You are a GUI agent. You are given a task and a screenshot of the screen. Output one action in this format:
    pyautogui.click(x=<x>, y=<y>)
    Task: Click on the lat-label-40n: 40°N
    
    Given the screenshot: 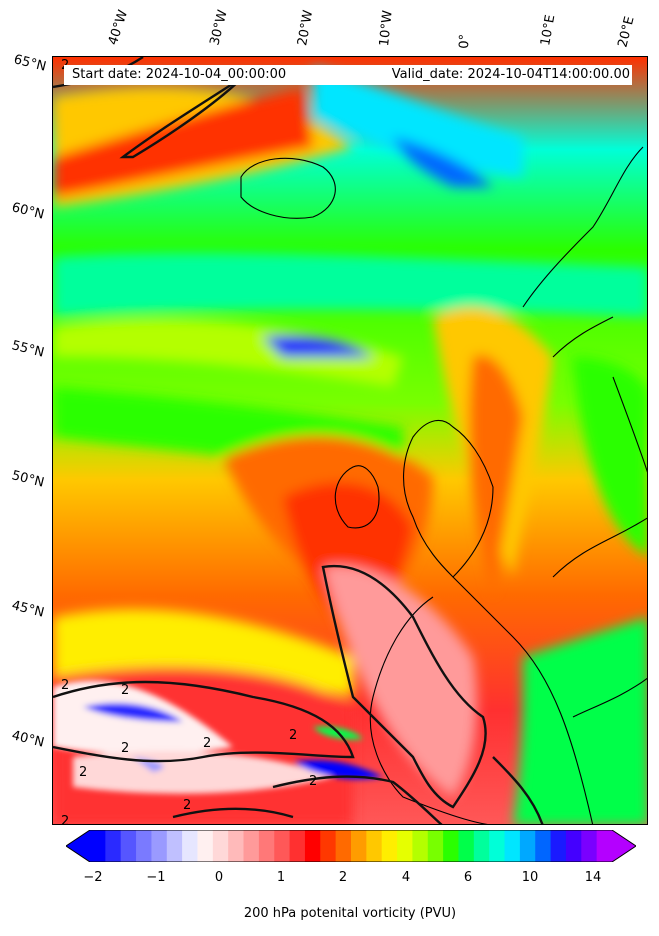 What is the action you would take?
    pyautogui.click(x=28, y=739)
    